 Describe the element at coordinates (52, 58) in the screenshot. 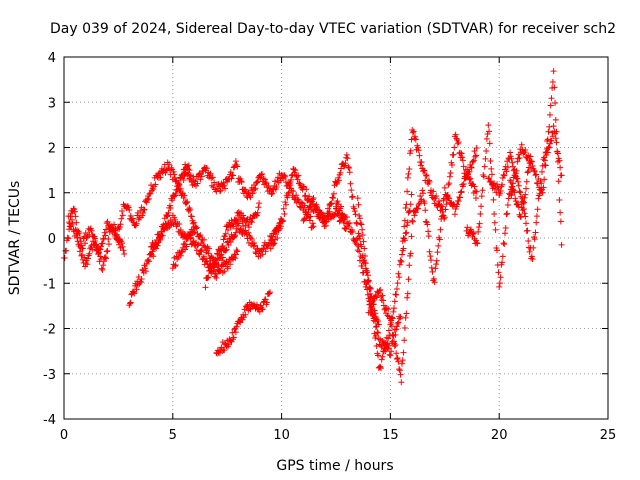

I see `y-tick-label: 4` at that location.